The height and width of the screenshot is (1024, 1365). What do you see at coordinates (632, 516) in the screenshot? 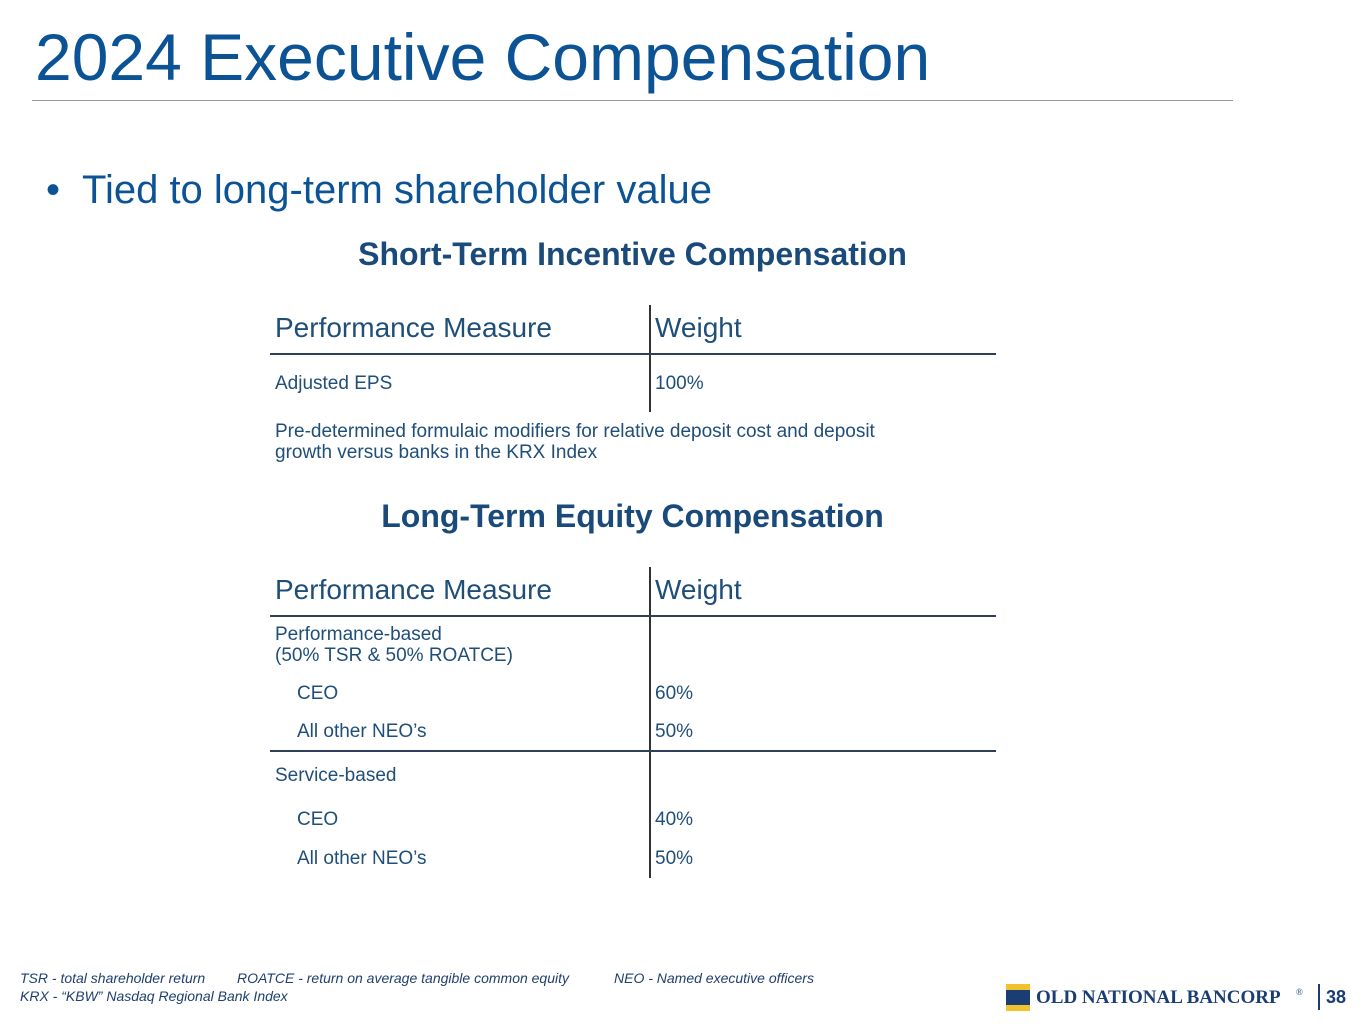
I see `section-heading: Long-Term Equity Compensation` at bounding box center [632, 516].